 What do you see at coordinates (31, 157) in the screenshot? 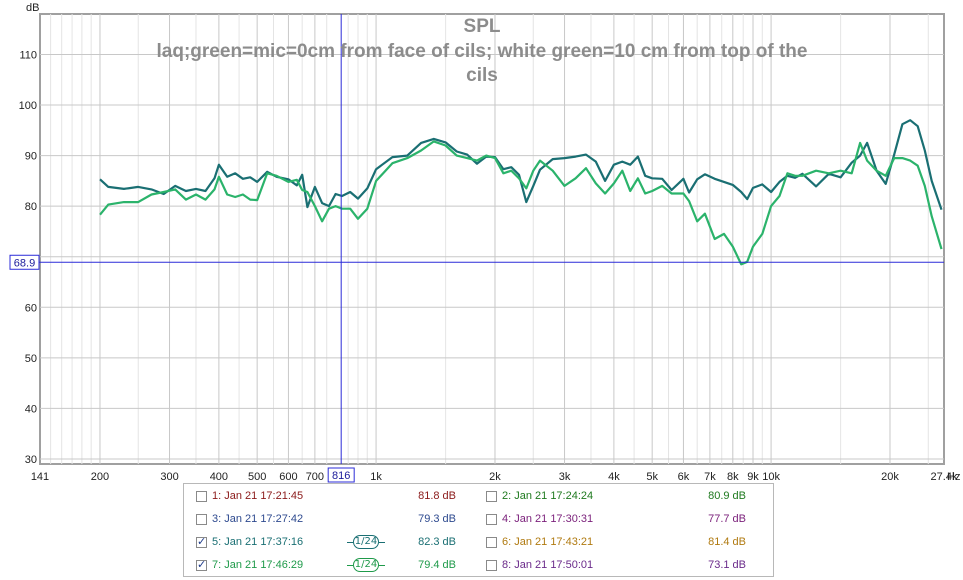
I see `y-tick-label: 90` at bounding box center [31, 157].